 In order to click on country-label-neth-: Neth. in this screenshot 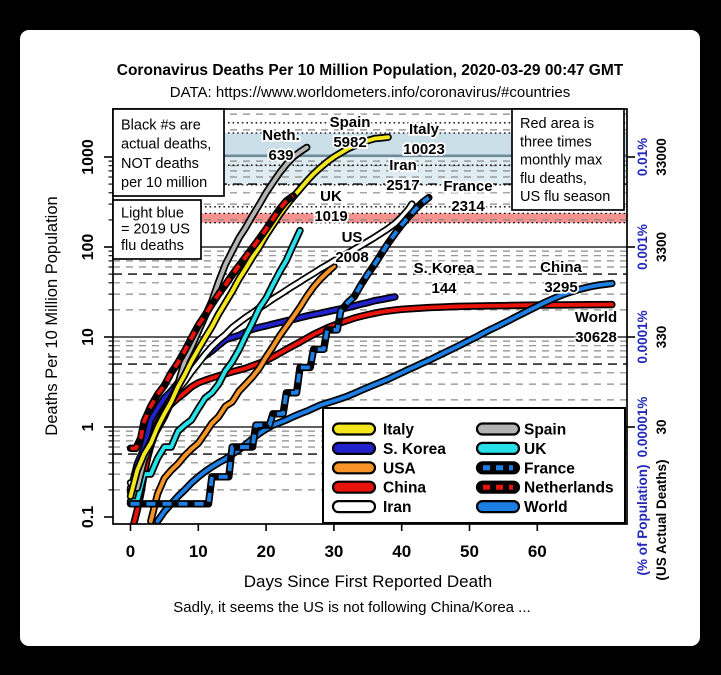, I will do `click(281, 135)`.